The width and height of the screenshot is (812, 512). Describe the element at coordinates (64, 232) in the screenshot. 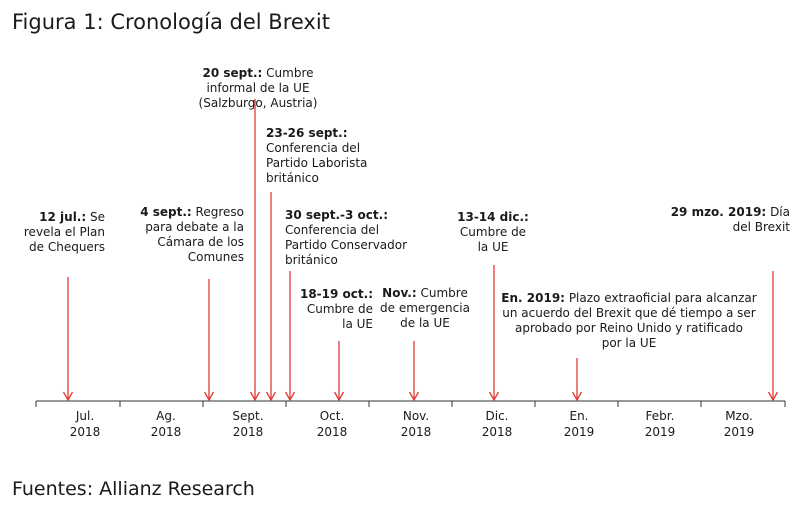

I see `event-chequers: 12 jul.: Se revela el Plan de Chequers` at that location.